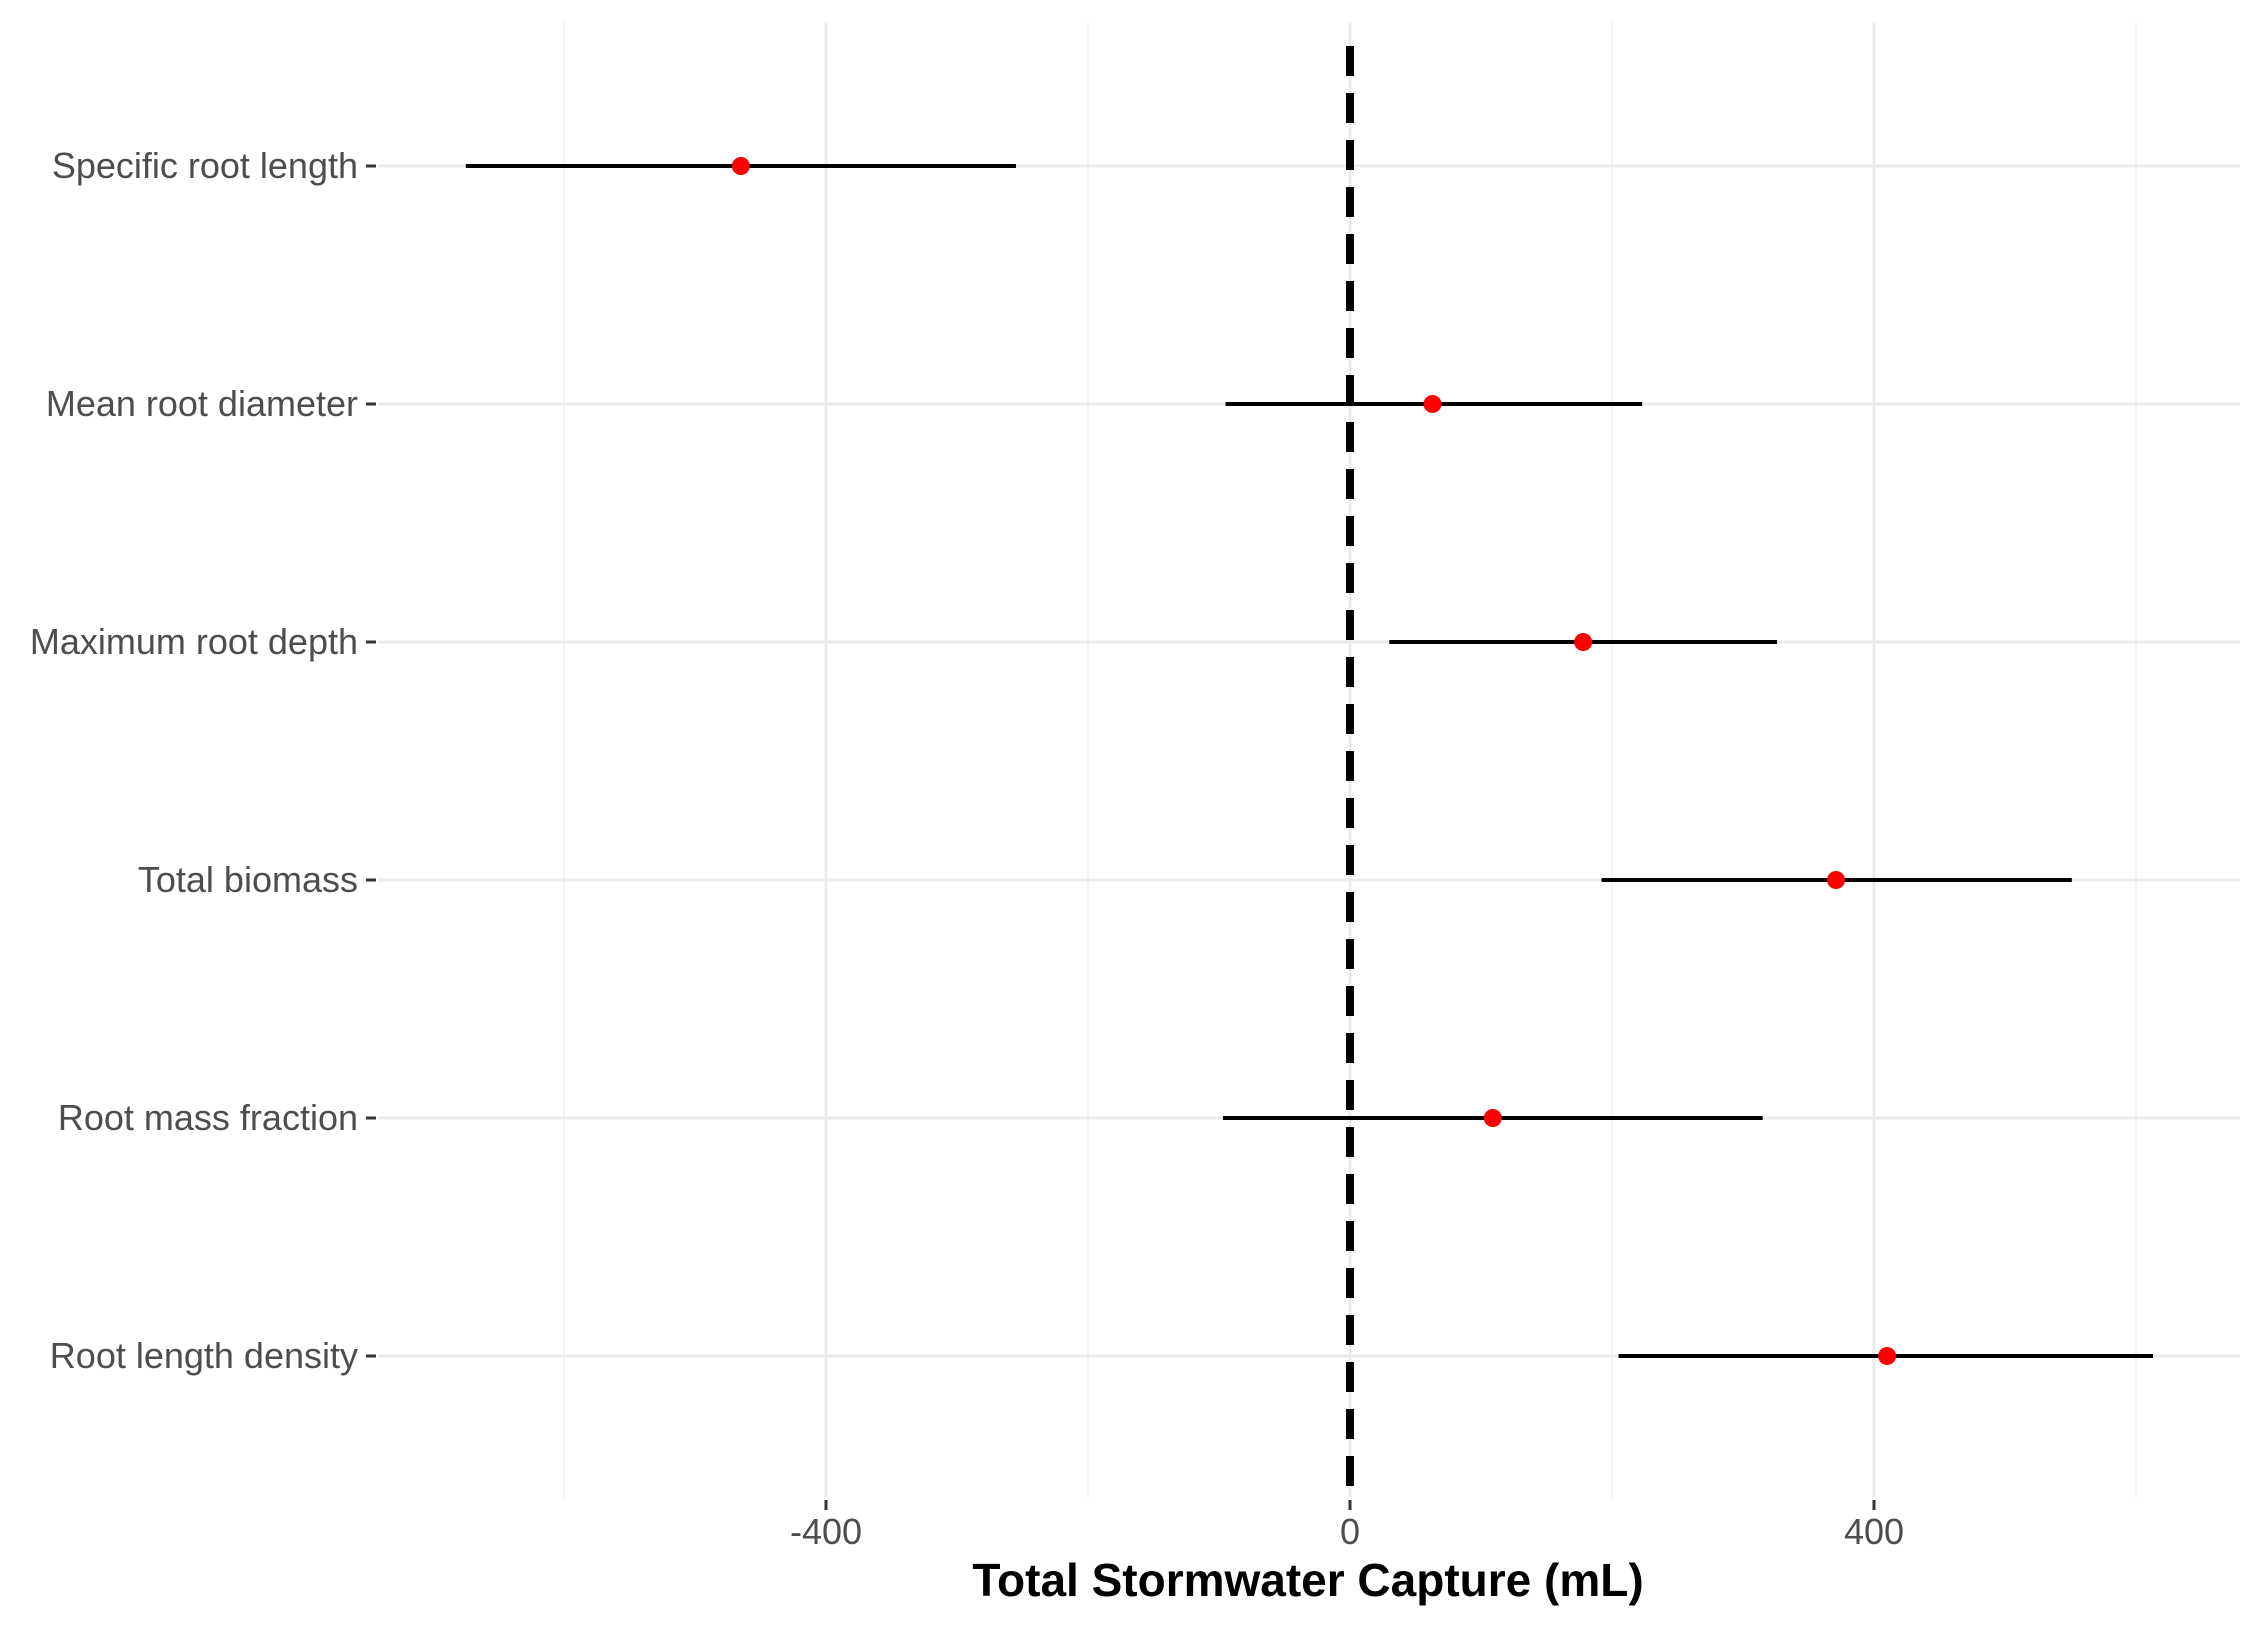  Describe the element at coordinates (826, 1531) in the screenshot. I see `x-tick-label: -400` at that location.